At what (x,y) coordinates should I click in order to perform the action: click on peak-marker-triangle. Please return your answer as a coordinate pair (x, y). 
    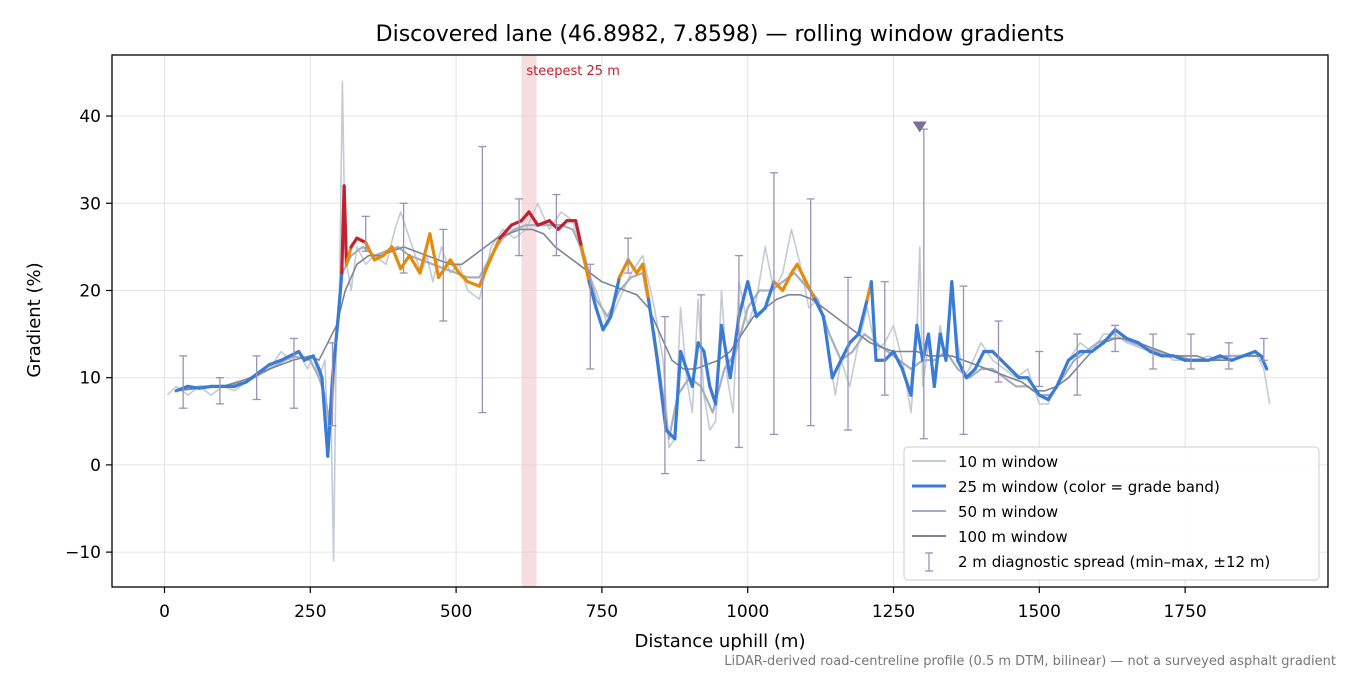
    Looking at the image, I should click on (919, 127).